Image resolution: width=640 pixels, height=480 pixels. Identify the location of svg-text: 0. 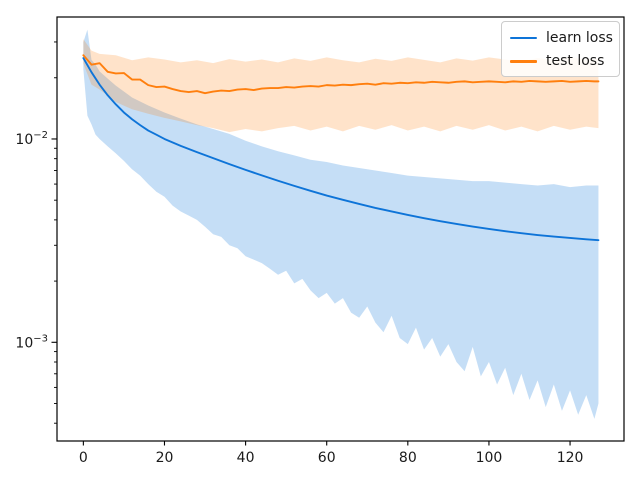
(83, 458).